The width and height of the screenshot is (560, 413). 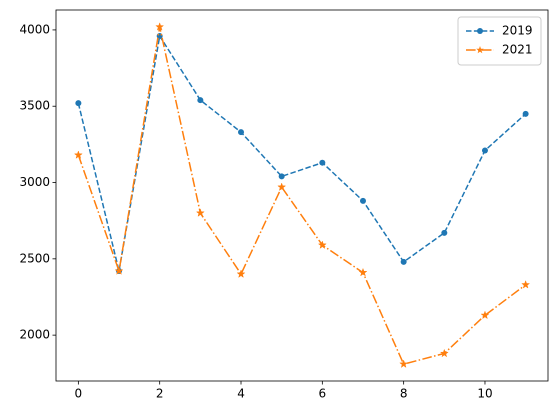 What do you see at coordinates (79, 394) in the screenshot?
I see `x-tick-label: 0` at bounding box center [79, 394].